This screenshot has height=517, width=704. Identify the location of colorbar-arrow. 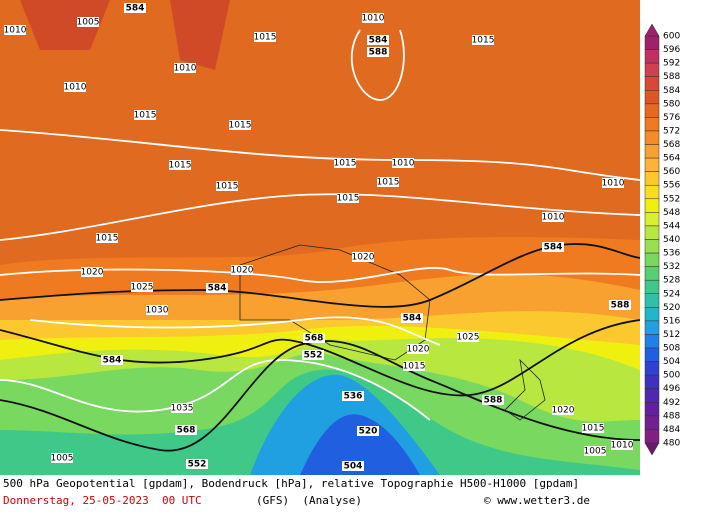
(652, 449).